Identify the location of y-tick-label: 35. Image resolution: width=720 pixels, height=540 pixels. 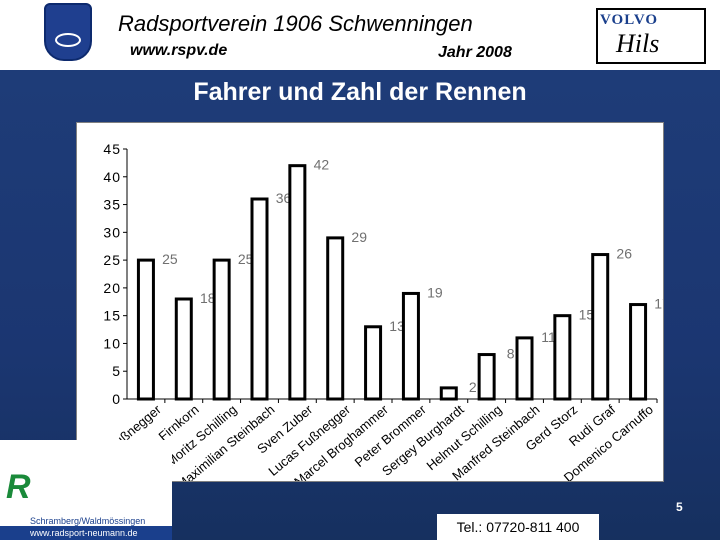
(112, 205).